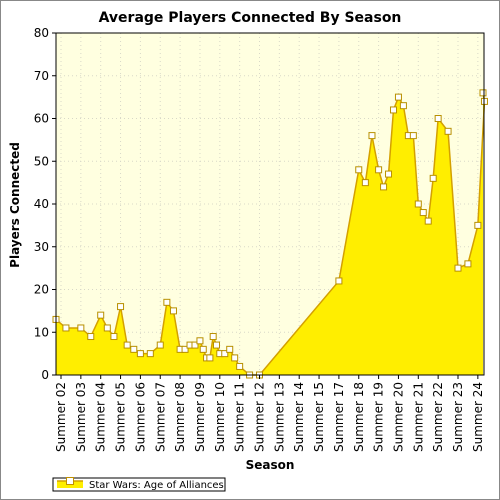  What do you see at coordinates (418, 417) in the screenshot?
I see `x-tick-label: Summer 21` at bounding box center [418, 417].